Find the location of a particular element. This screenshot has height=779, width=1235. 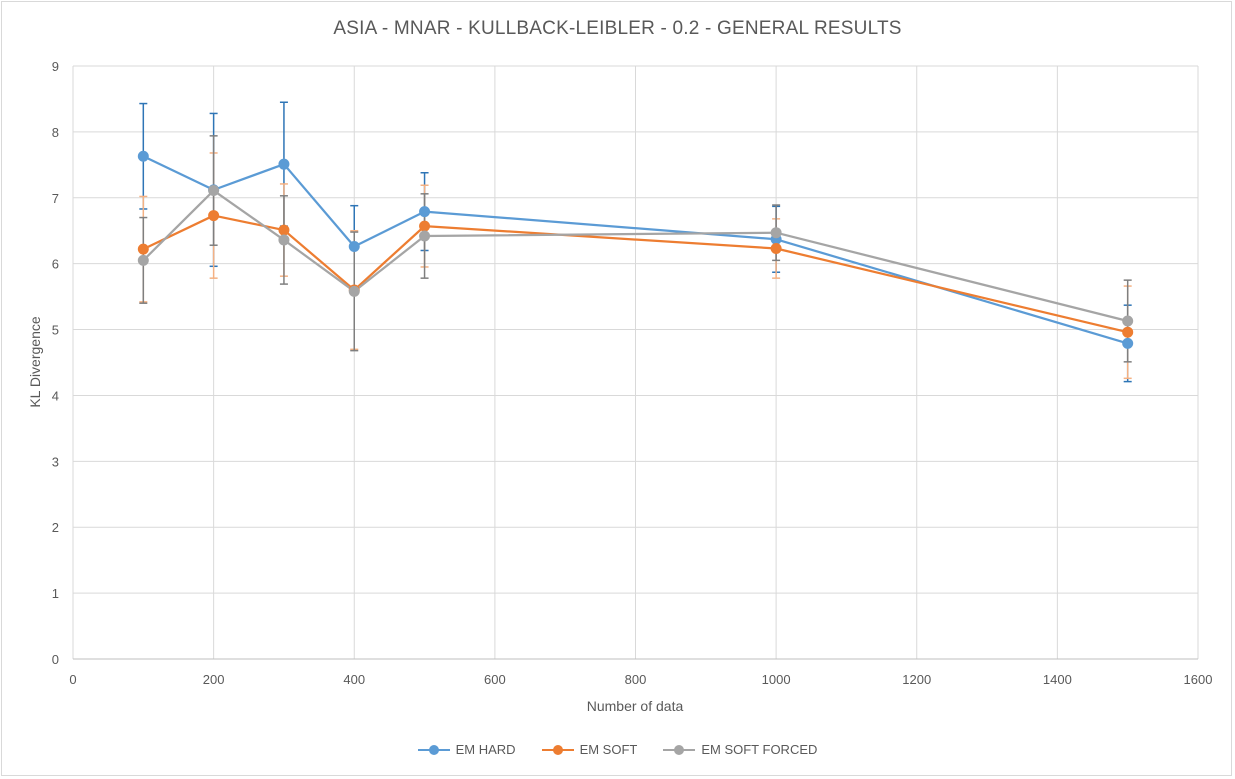

legend-swatch-em-soft is located at coordinates (557, 750).